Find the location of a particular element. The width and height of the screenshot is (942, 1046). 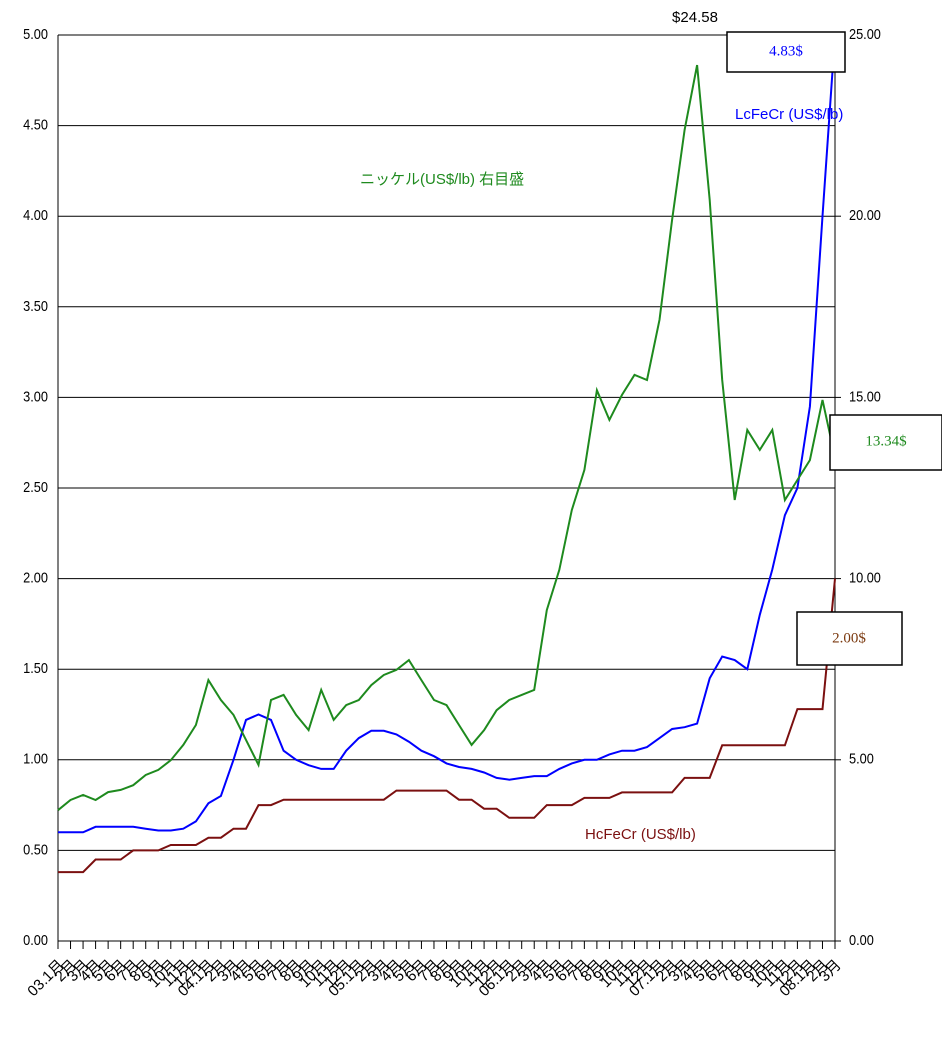

y-tick-label: 2.50 is located at coordinates (35, 486).